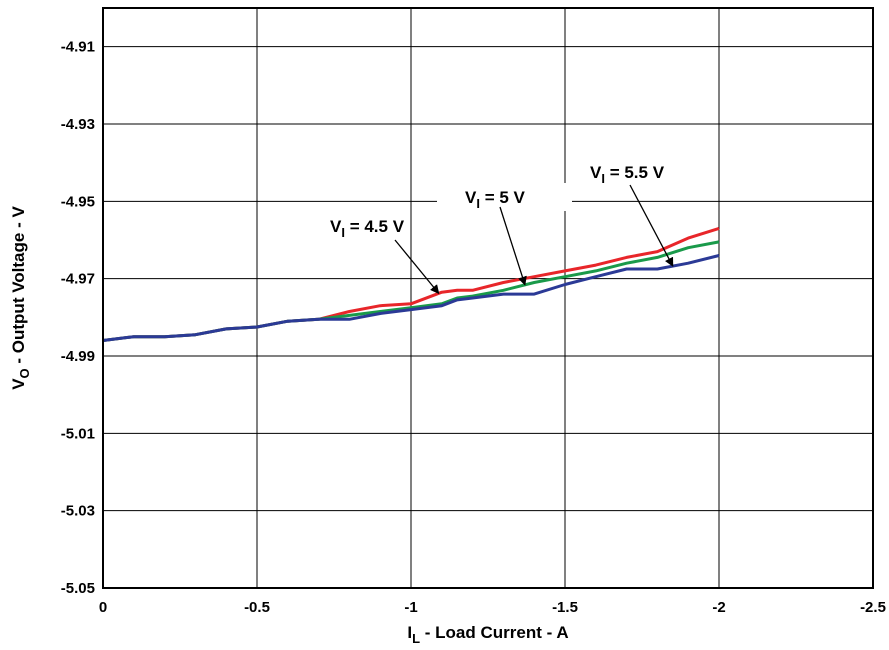 This screenshot has height=650, width=889. I want to click on y-axis-title-rest: - Output Voltage - V, so click(18, 287).